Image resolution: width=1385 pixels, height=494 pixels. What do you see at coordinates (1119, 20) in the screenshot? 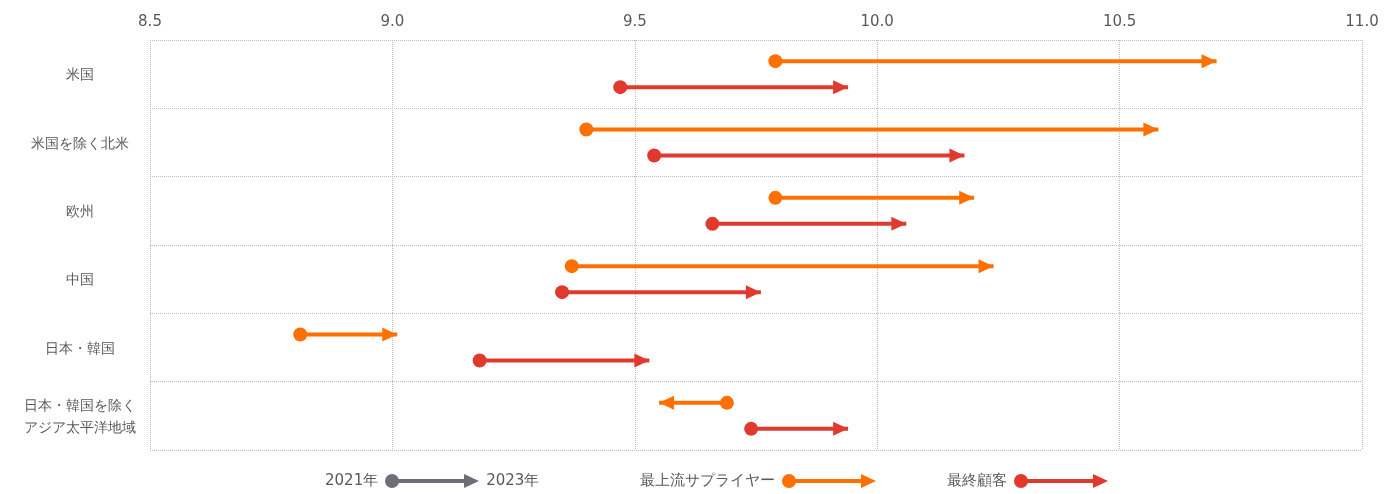
I see `x-tick-label: 10.5` at bounding box center [1119, 20].